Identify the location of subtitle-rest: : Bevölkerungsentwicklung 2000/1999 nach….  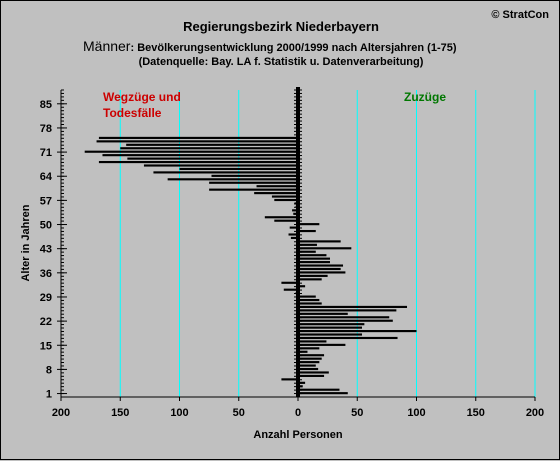
(293, 48).